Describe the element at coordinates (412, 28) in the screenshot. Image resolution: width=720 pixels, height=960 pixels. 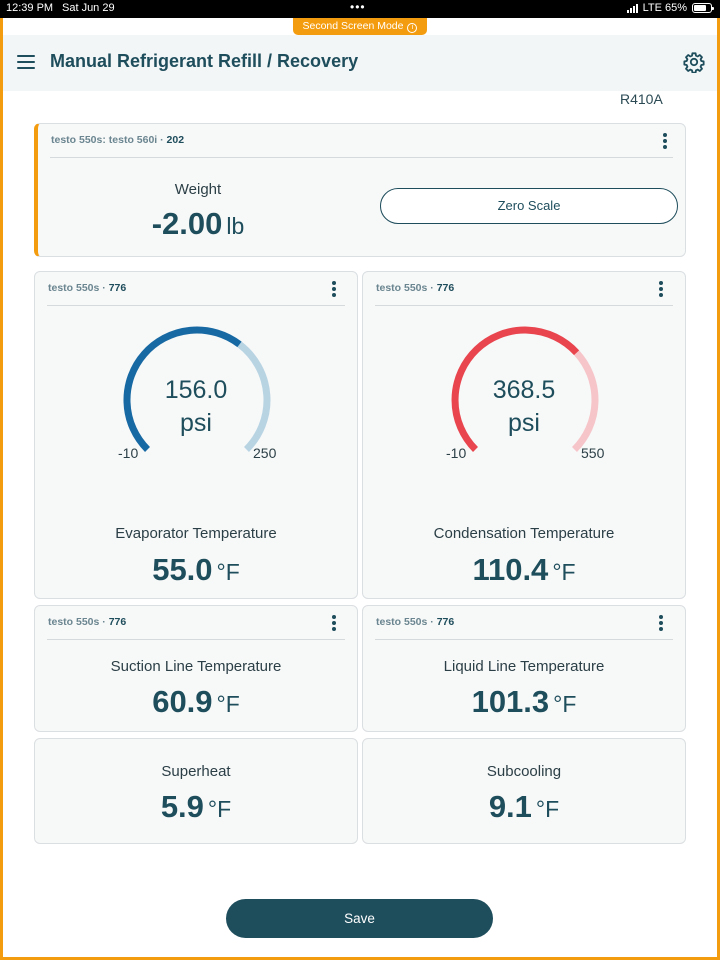
I see `info-icon: i` at that location.